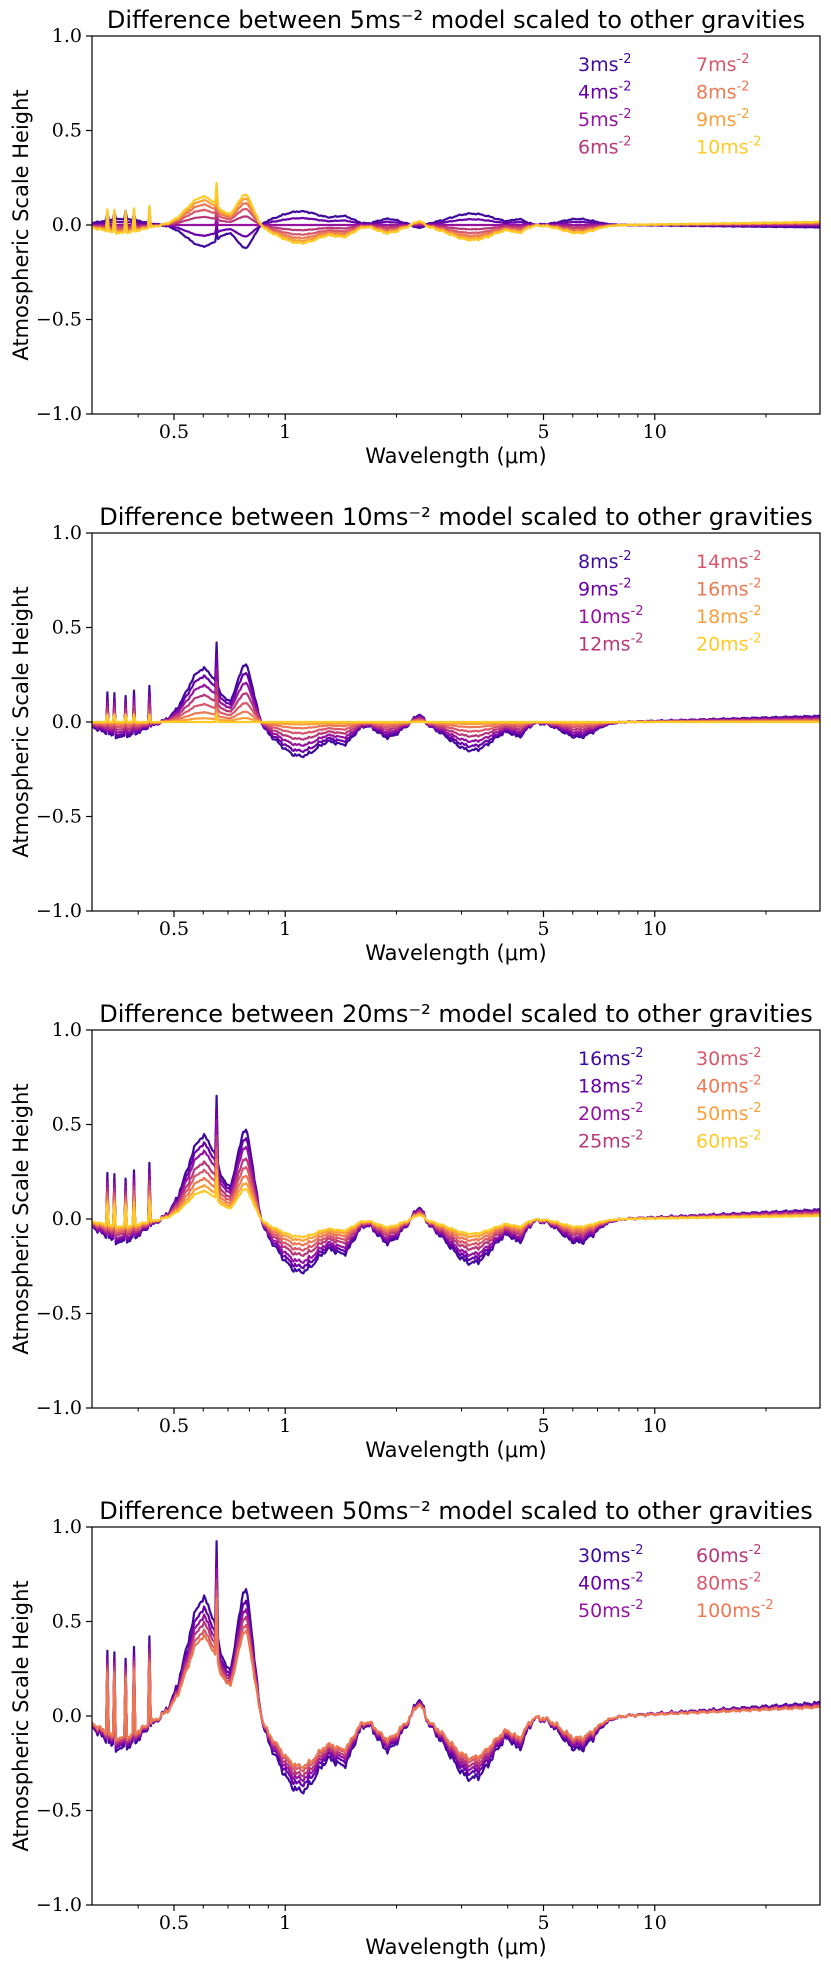 This screenshot has width=831, height=1977. What do you see at coordinates (735, 1610) in the screenshot?
I see `legend-entry: 100ms-2` at bounding box center [735, 1610].